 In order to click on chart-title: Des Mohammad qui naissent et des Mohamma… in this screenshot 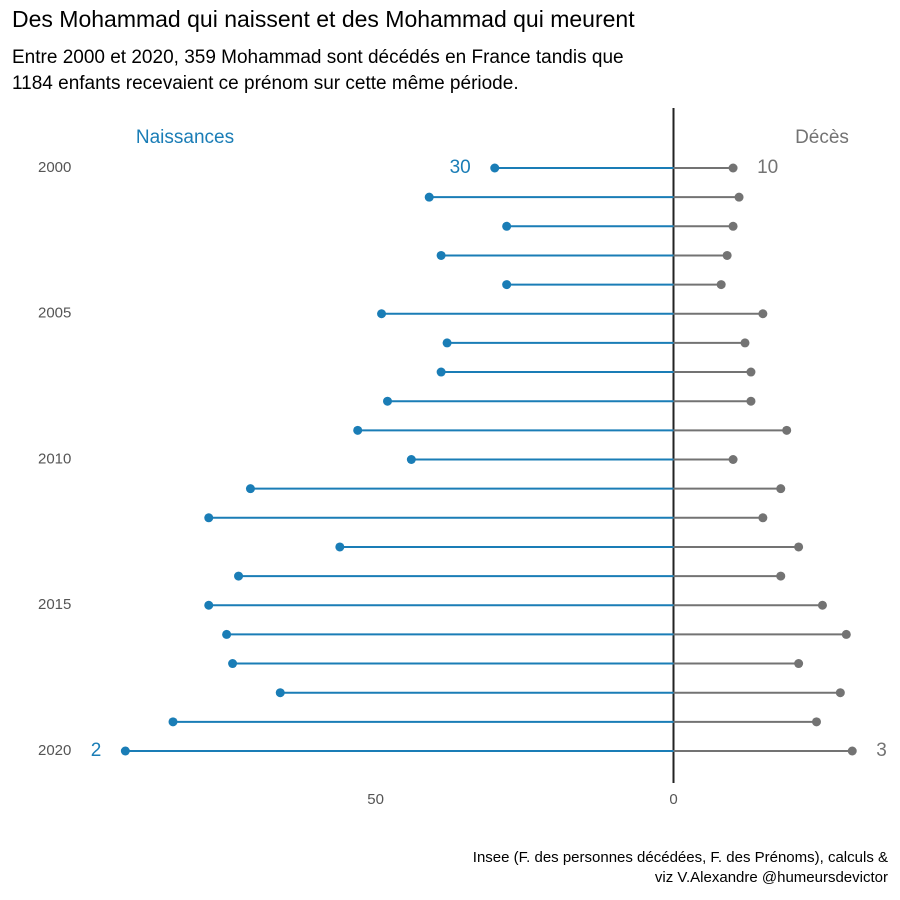, I will do `click(323, 19)`.